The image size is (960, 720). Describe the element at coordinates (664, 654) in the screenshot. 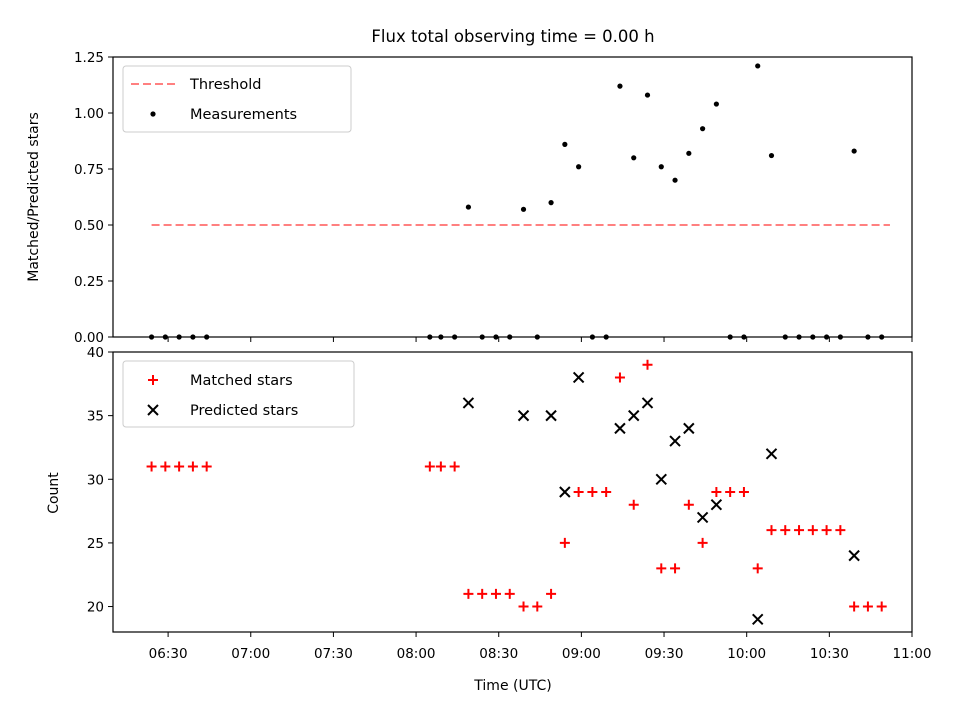

I see `bottom-x-tick-label: 09:30` at that location.